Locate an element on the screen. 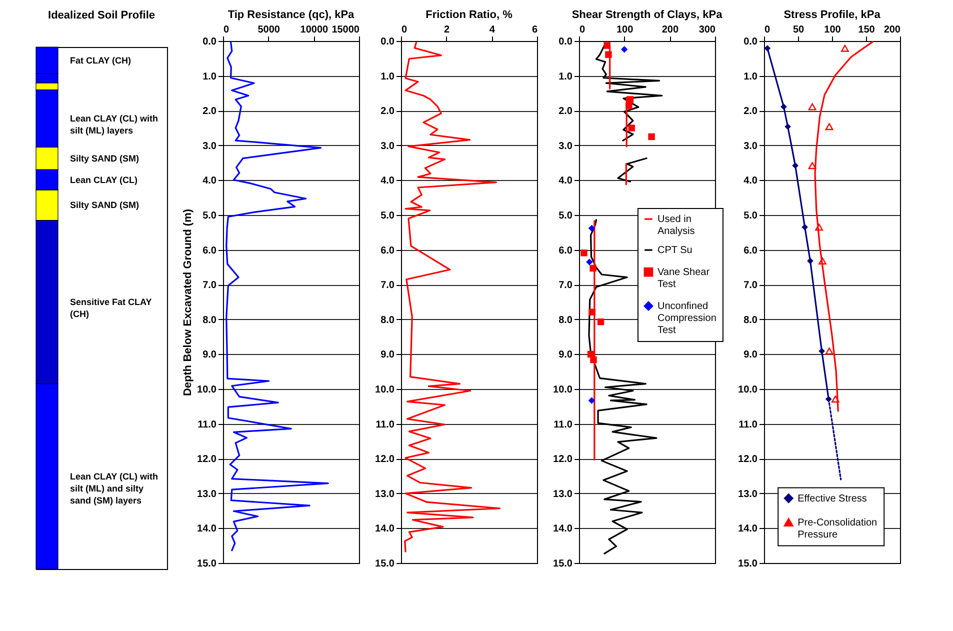  legend-label: Unconfined Compression Test is located at coordinates (686, 318).